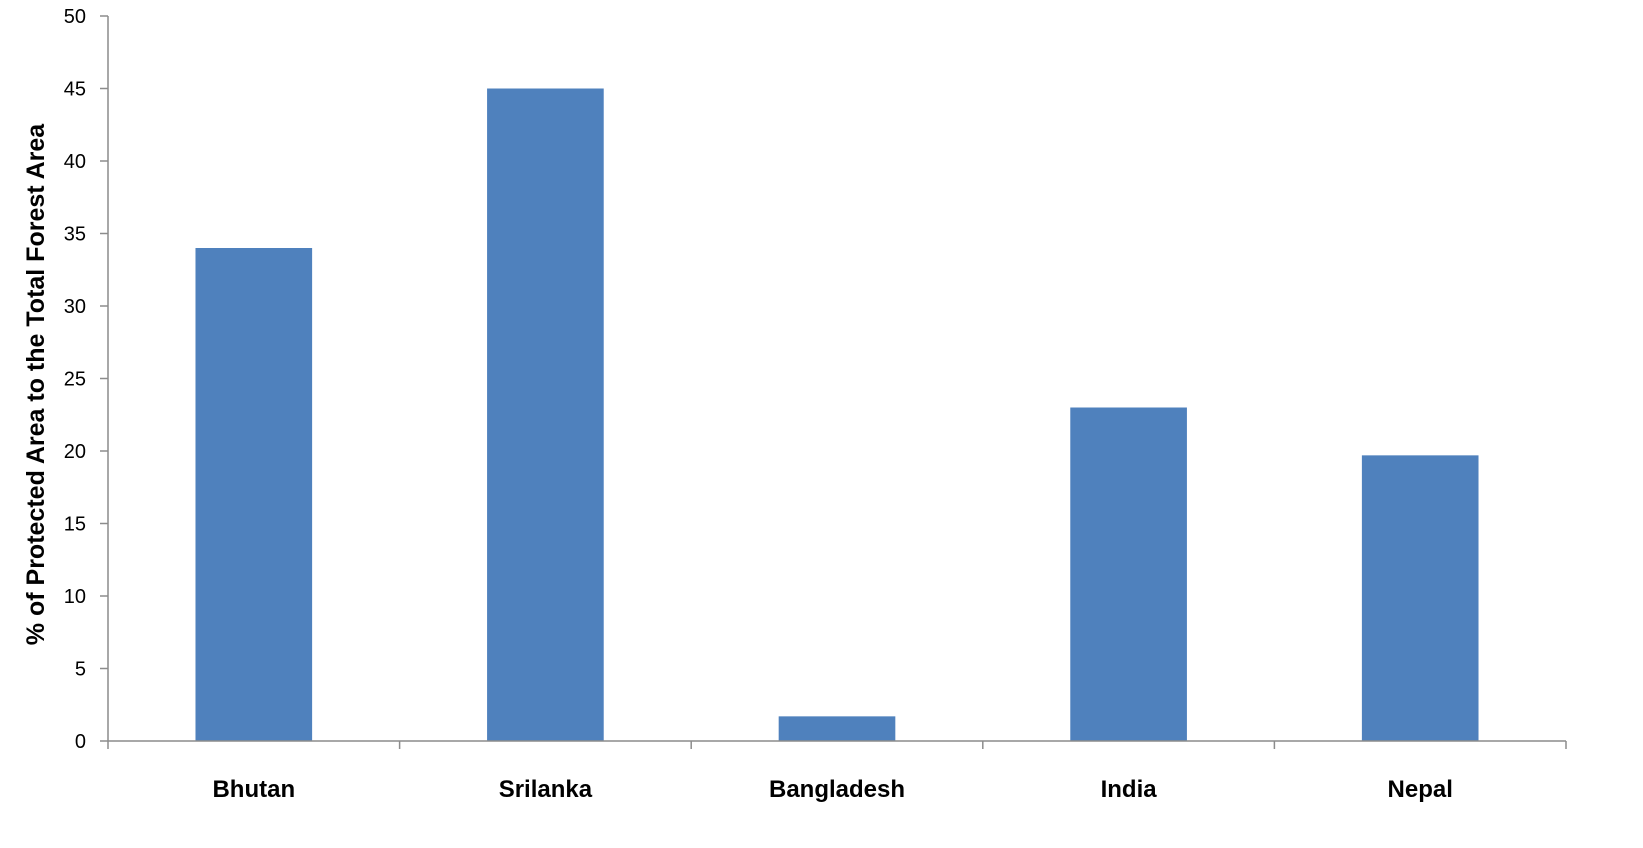  Describe the element at coordinates (75, 452) in the screenshot. I see `y-tick-label: 20` at that location.